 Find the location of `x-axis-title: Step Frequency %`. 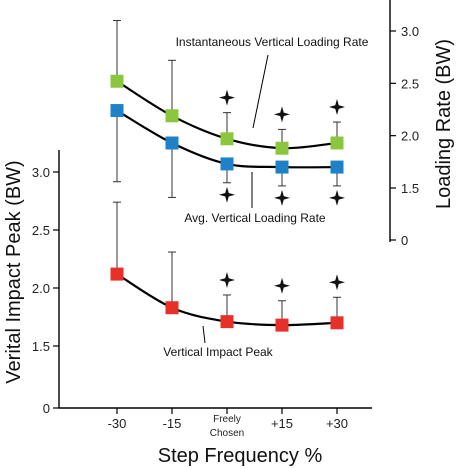

x-axis-title: Step Frequency % is located at coordinates (240, 456).